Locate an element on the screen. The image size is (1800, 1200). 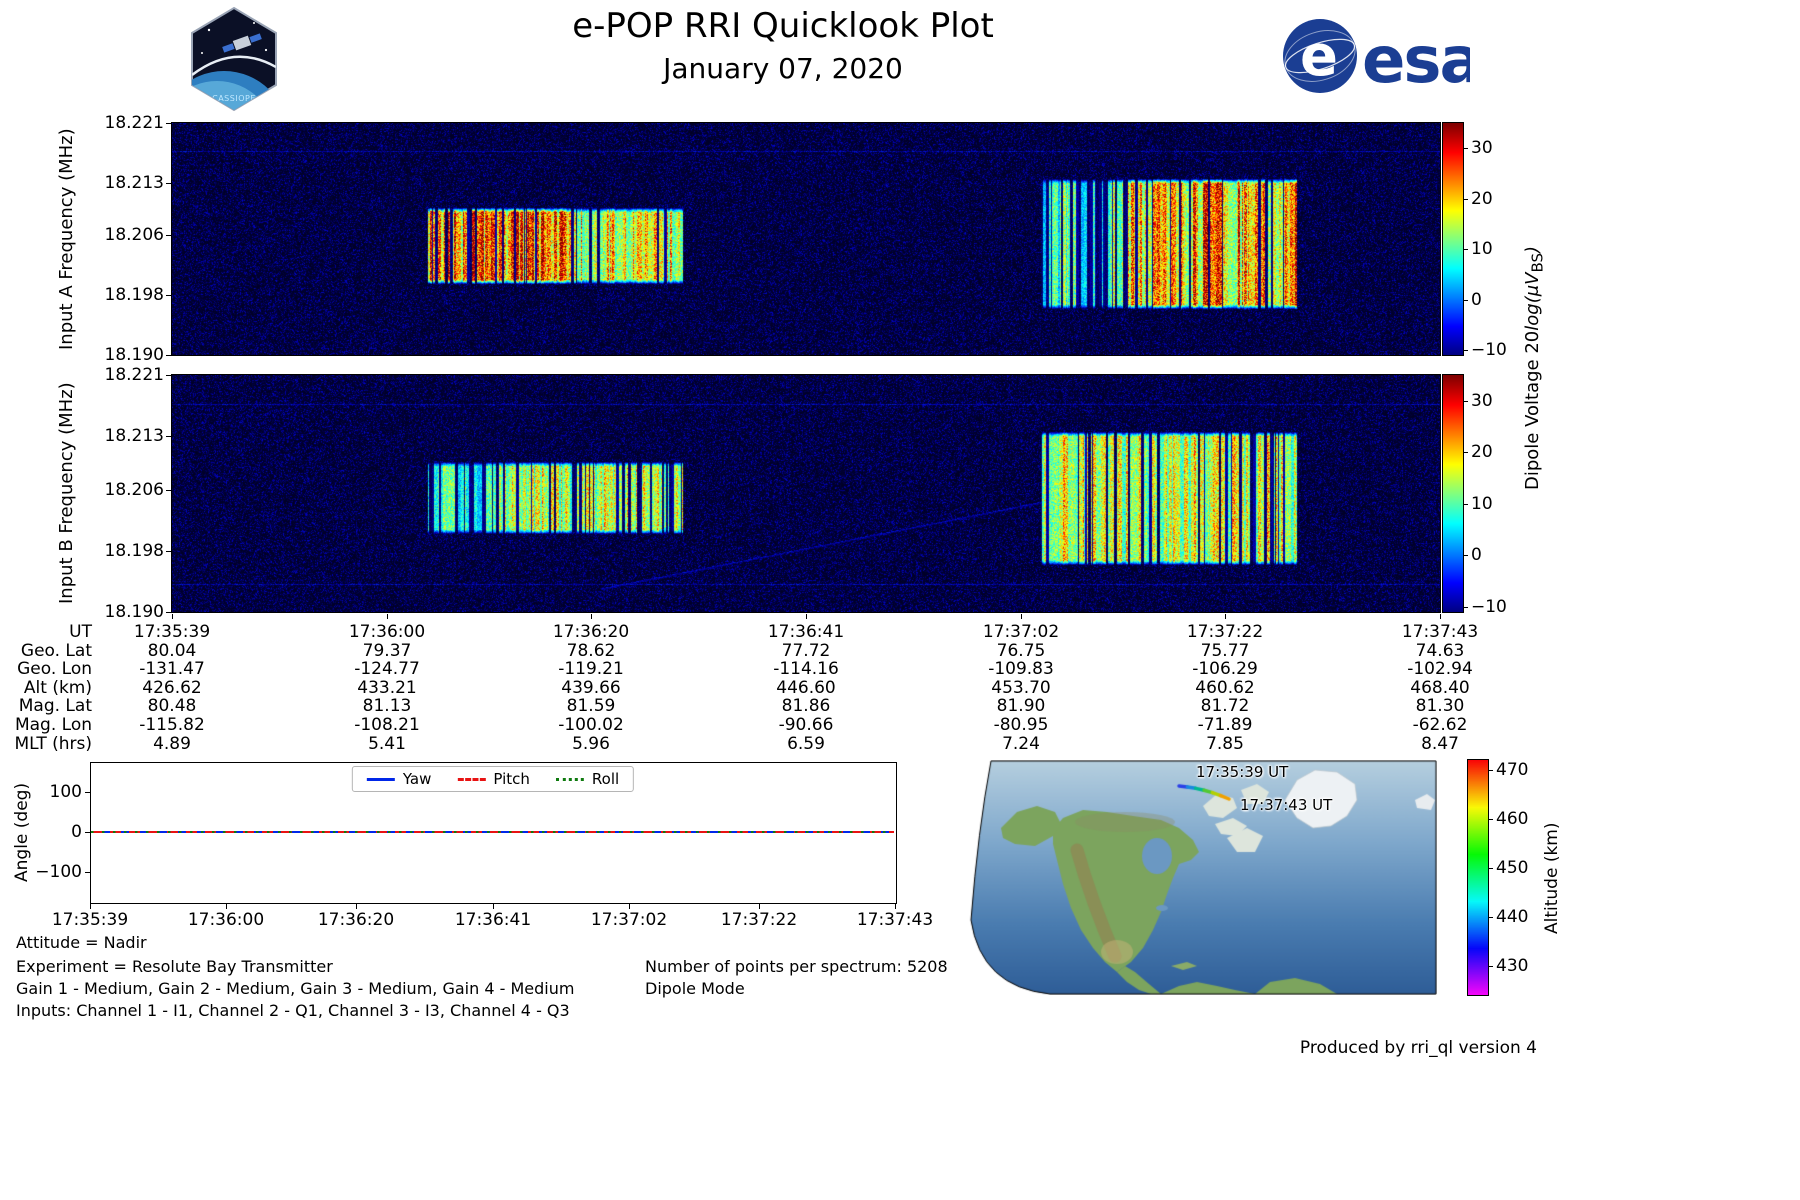
ephemeris-value: 79.37 is located at coordinates (387, 651).